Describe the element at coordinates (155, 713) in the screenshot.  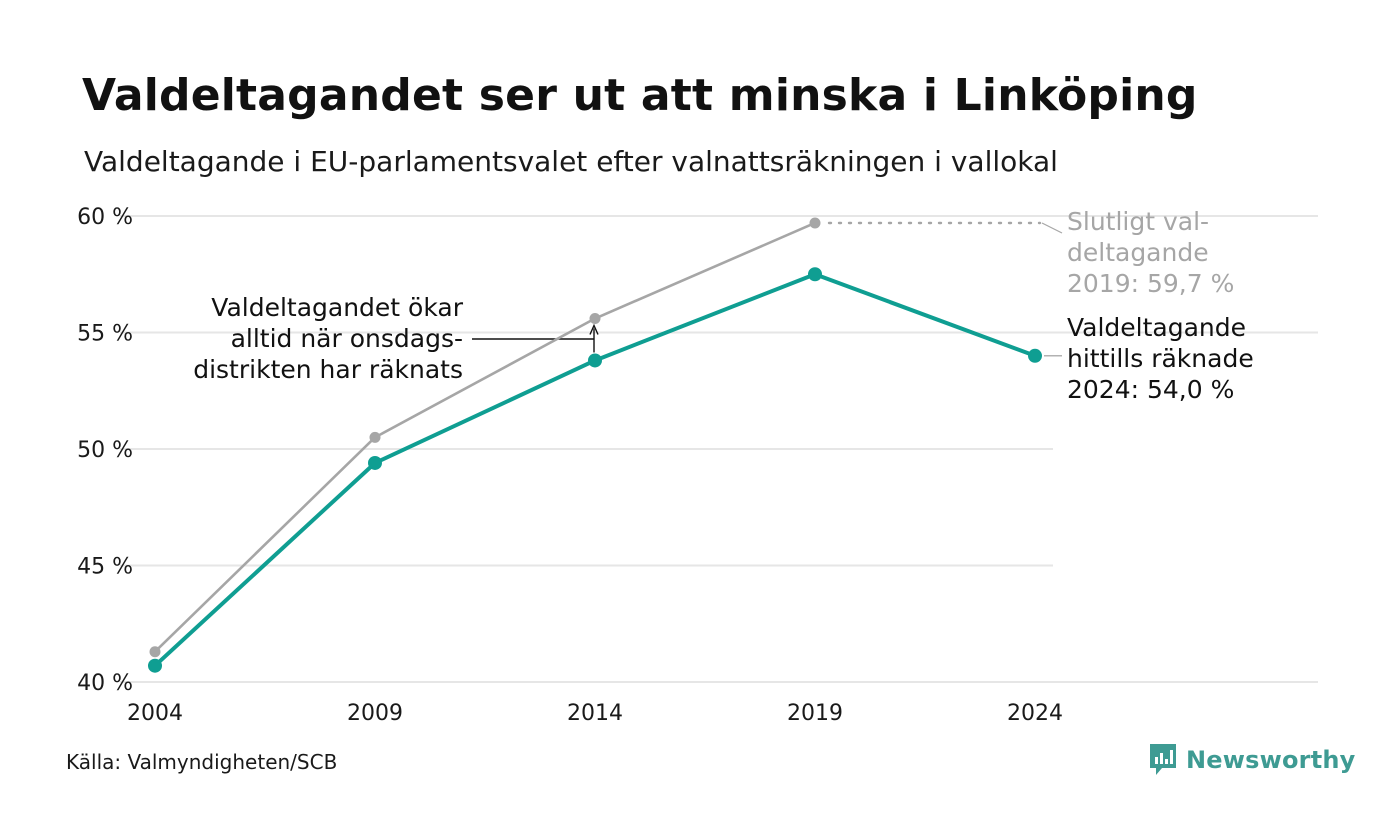
I see `x-tick-label: 2004` at that location.